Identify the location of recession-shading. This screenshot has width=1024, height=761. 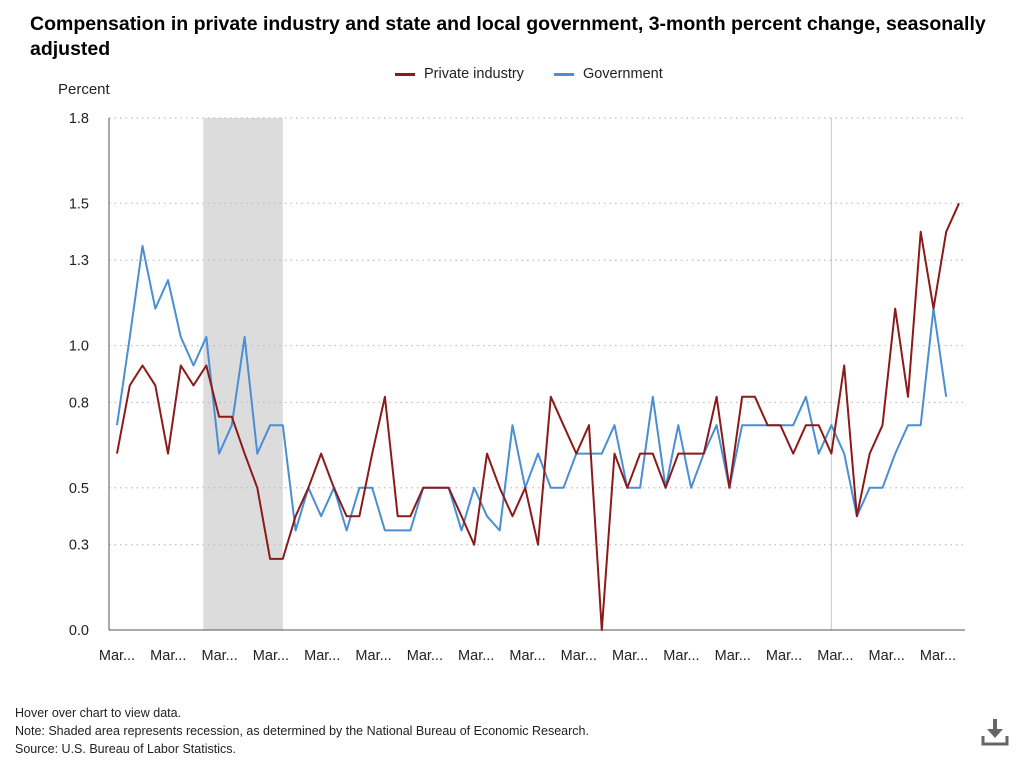
(243, 374).